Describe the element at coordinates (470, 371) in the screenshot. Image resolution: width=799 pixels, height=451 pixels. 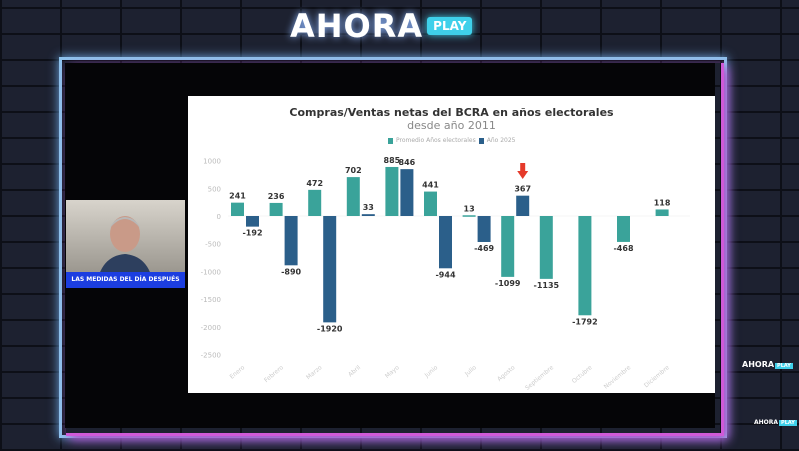
I see `x-tick-label: Julio` at that location.